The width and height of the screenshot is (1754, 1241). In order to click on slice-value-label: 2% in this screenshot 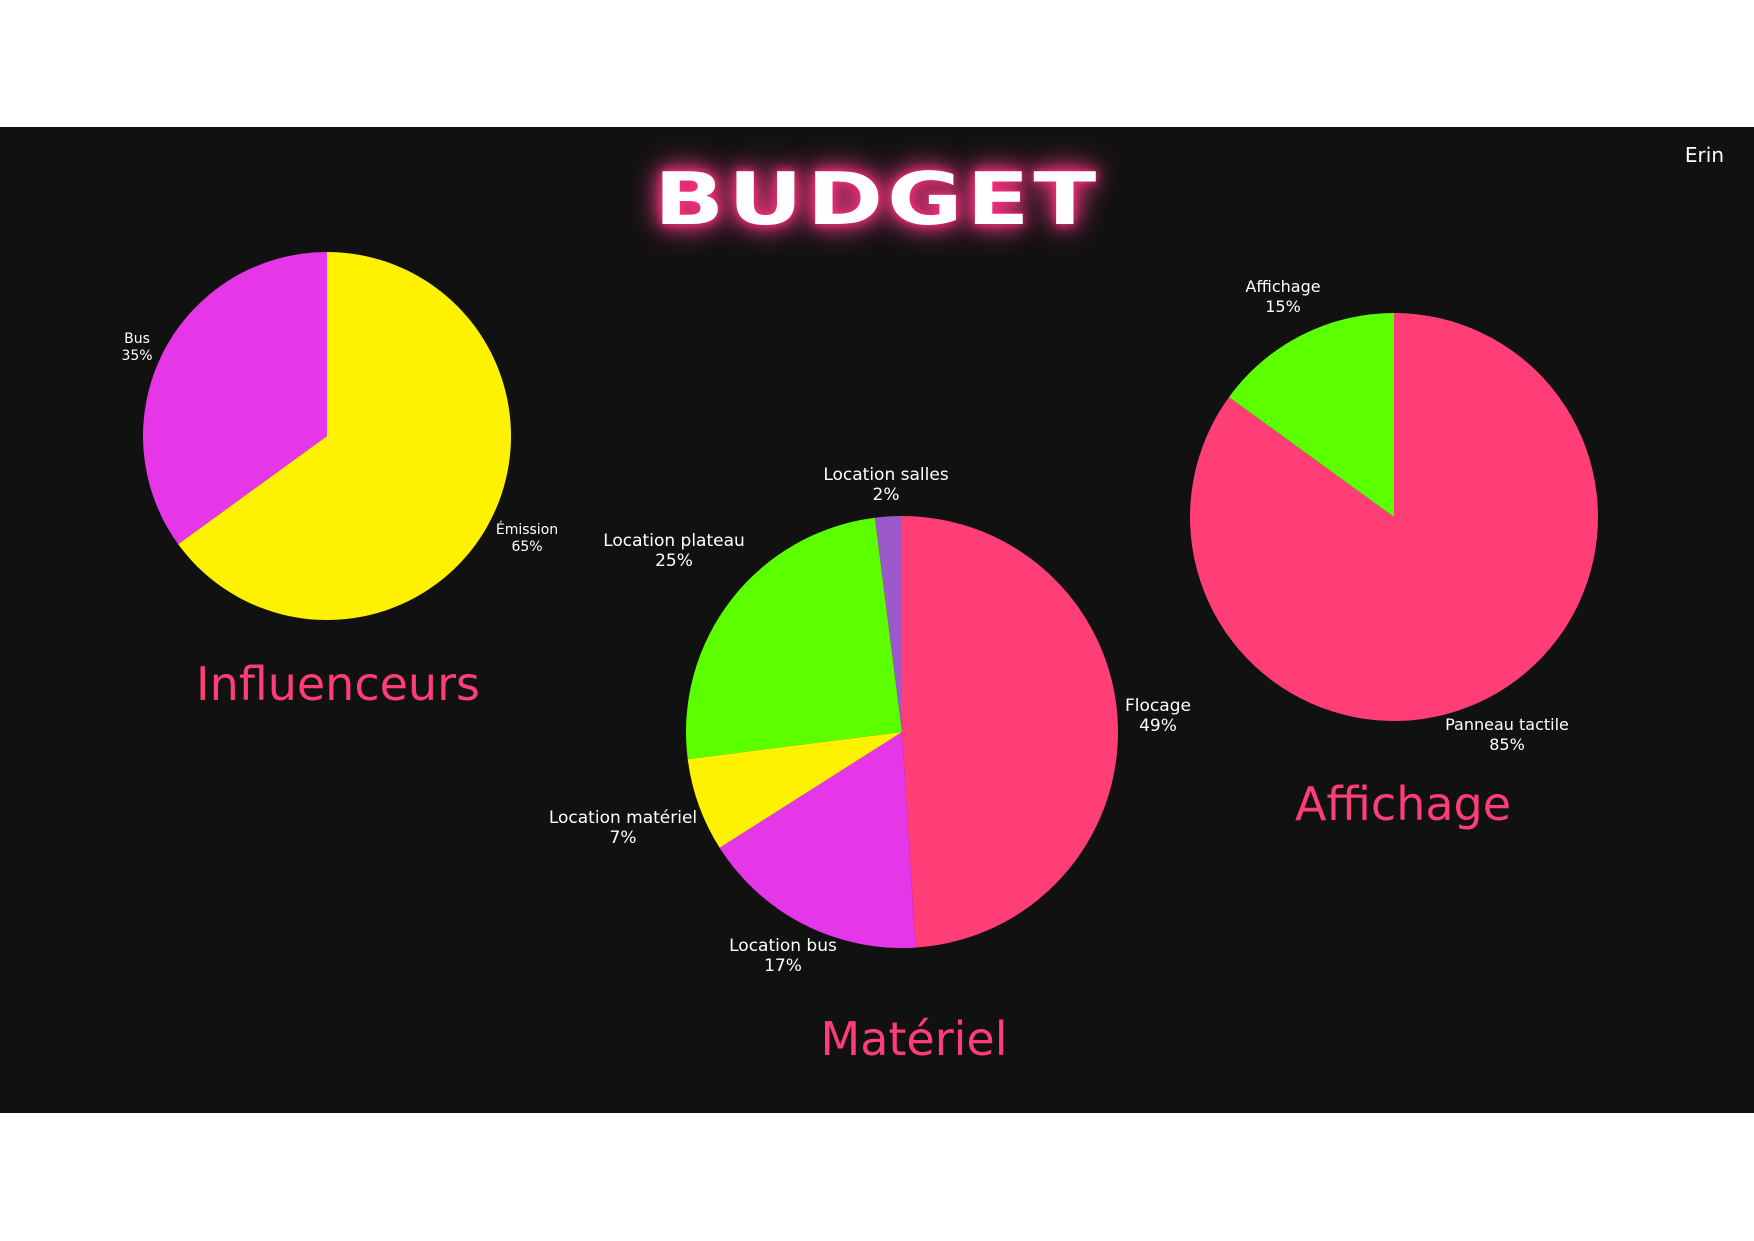, I will do `click(886, 495)`.